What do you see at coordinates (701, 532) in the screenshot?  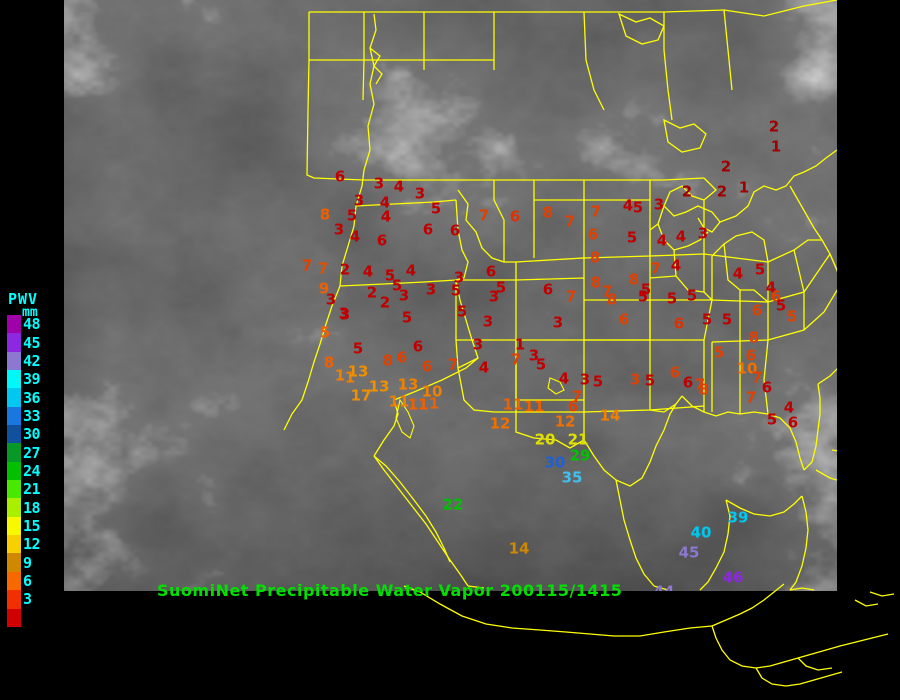 I see `pwv-station-value: 40` at bounding box center [701, 532].